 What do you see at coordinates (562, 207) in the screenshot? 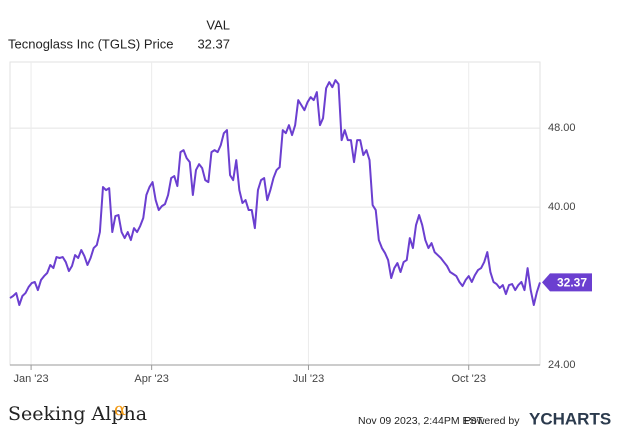
I see `y-tick-label: 40.00` at bounding box center [562, 207].